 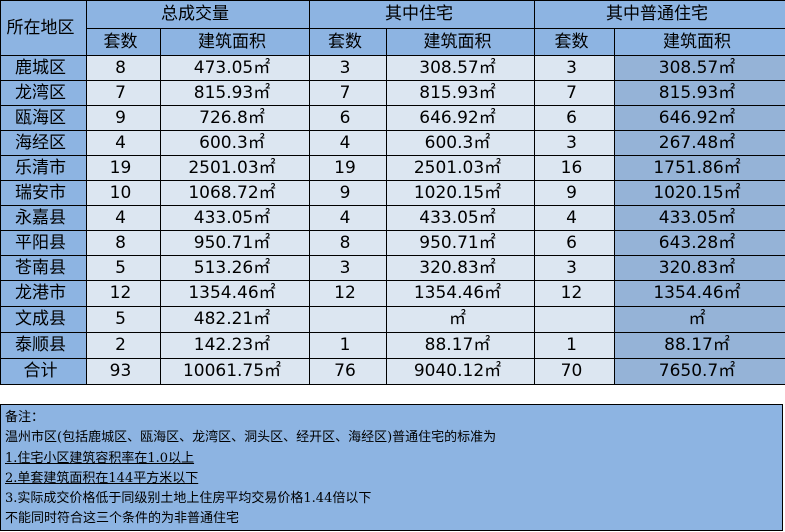 I want to click on notes-item: 3.实际成交价格低于同级别土地上住房平均交易价格1.44倍以下, so click(x=188, y=499).